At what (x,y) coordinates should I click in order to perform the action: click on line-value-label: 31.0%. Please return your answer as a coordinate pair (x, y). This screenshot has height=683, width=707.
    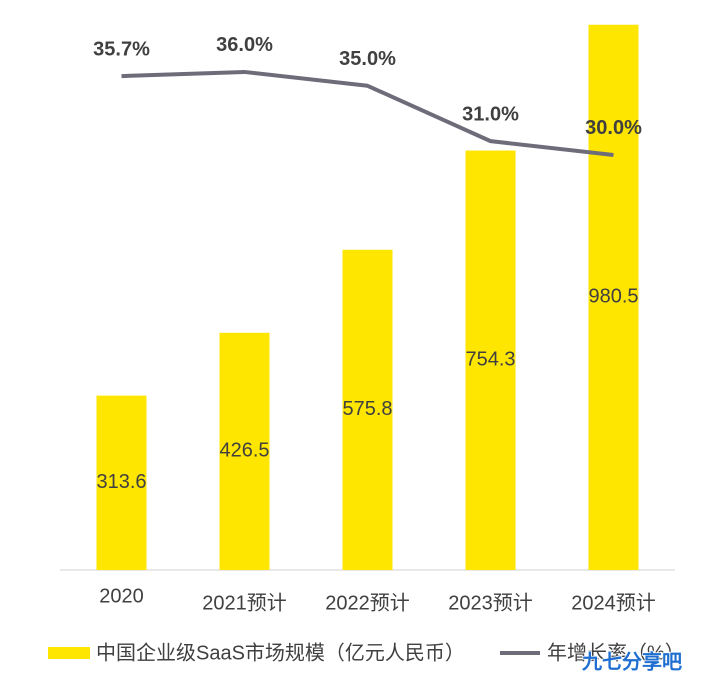
    Looking at the image, I should click on (490, 114).